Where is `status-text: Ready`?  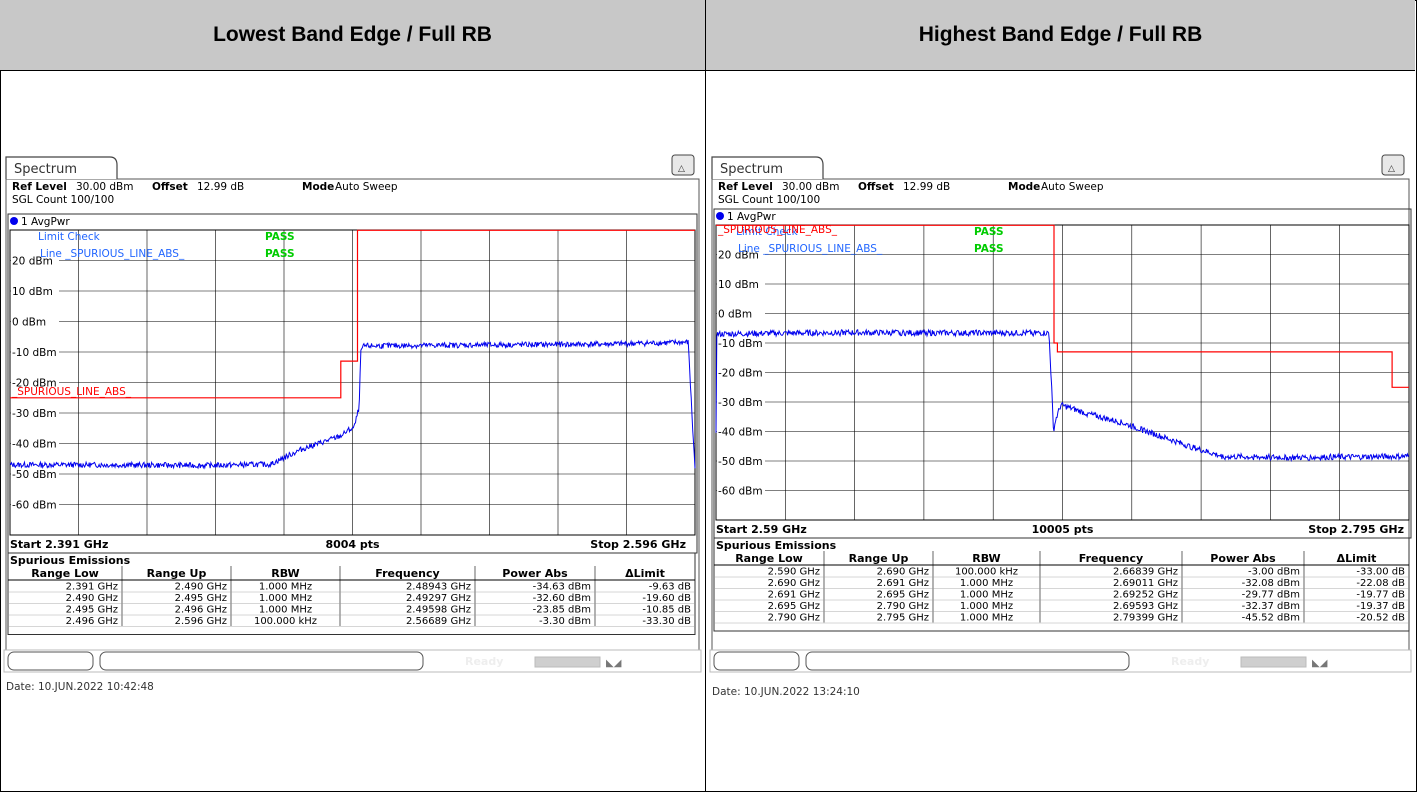 status-text: Ready is located at coordinates (1190, 661).